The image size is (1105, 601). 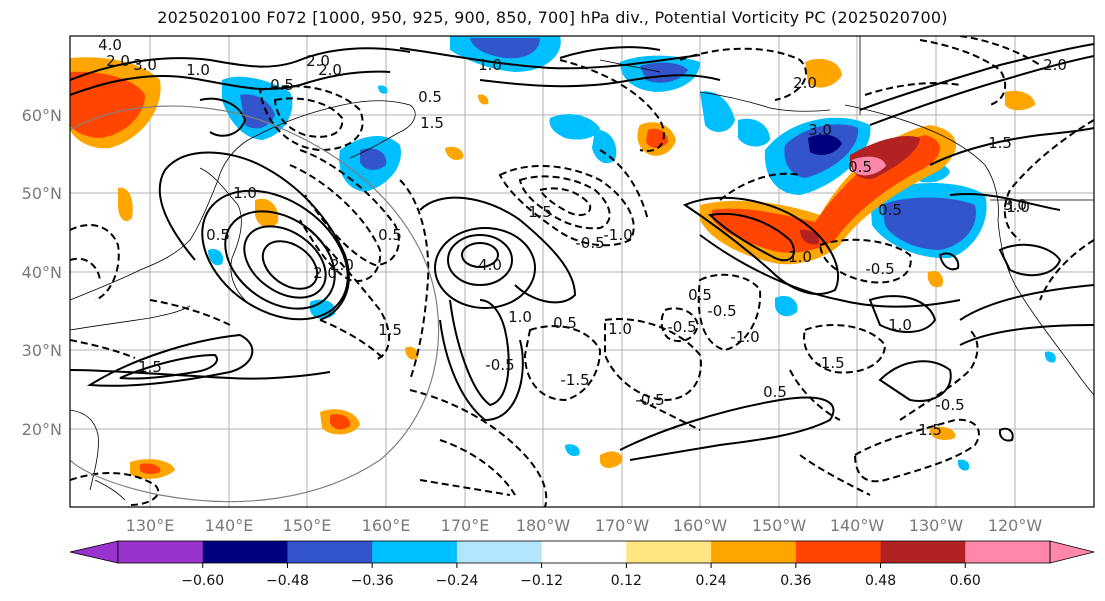 What do you see at coordinates (42, 429) in the screenshot?
I see `lat-label: 20°N` at bounding box center [42, 429].